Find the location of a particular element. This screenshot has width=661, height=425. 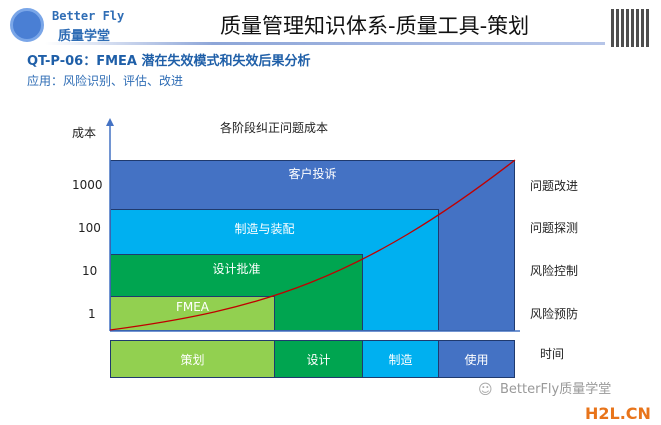

right-label: 风险控制 is located at coordinates (554, 271).